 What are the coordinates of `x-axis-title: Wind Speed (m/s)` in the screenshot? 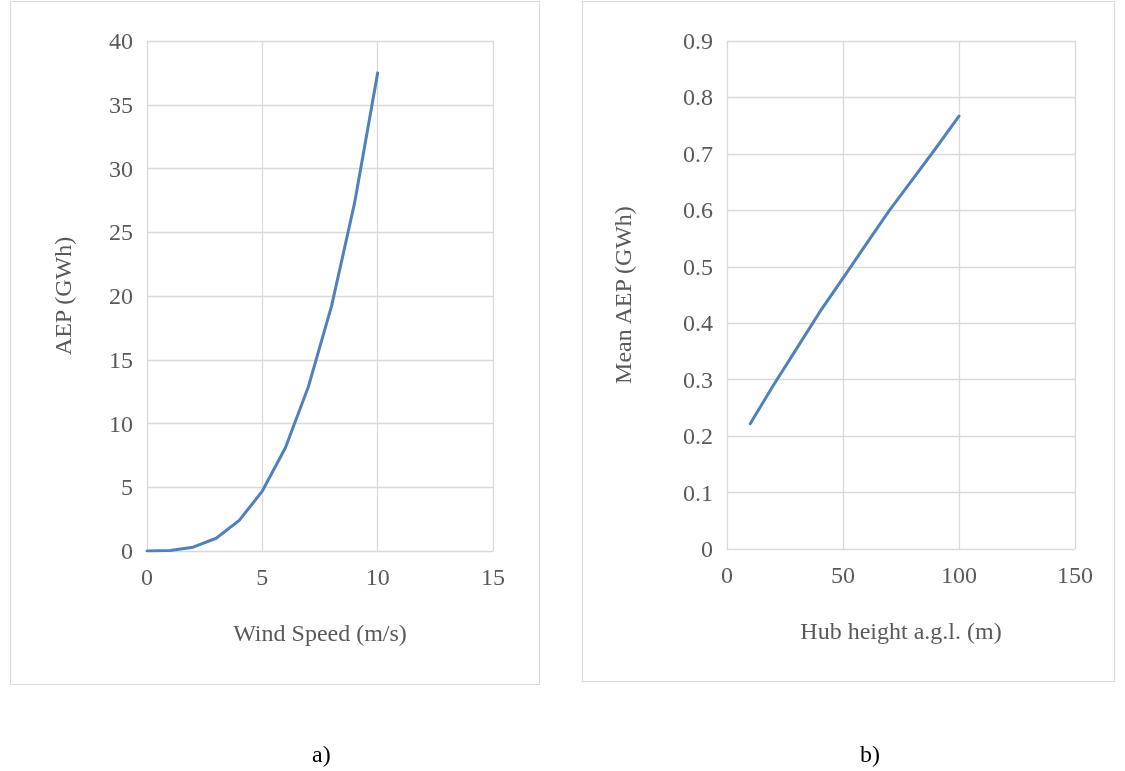 It's located at (320, 633).